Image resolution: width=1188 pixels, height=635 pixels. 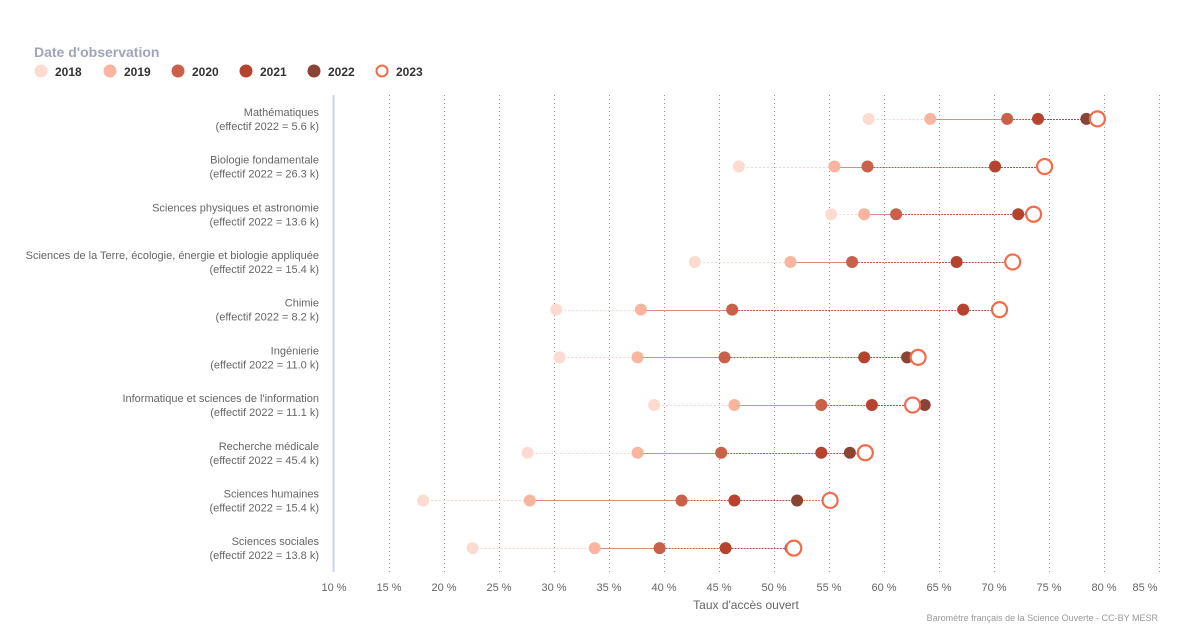 I want to click on legend-title: Date d'observation, so click(x=96, y=52).